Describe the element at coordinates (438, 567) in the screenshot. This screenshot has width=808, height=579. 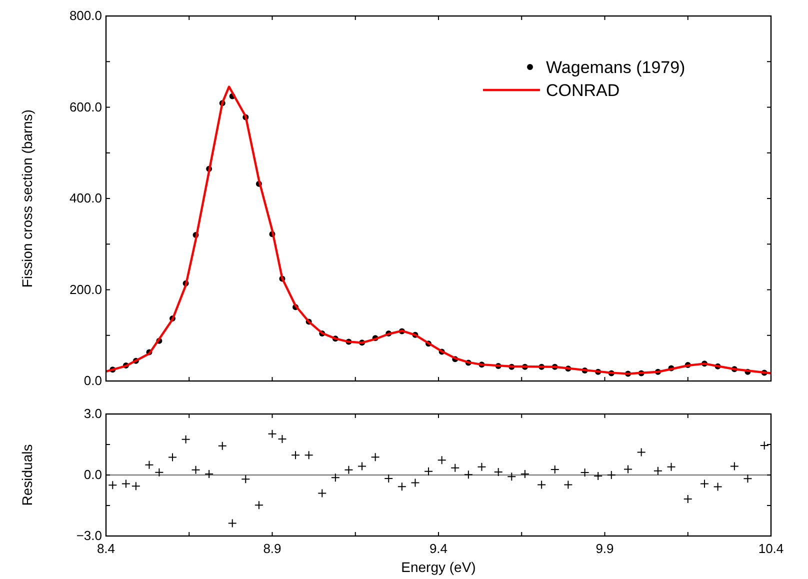
I see `x-axis-title: Energy (eV)` at that location.